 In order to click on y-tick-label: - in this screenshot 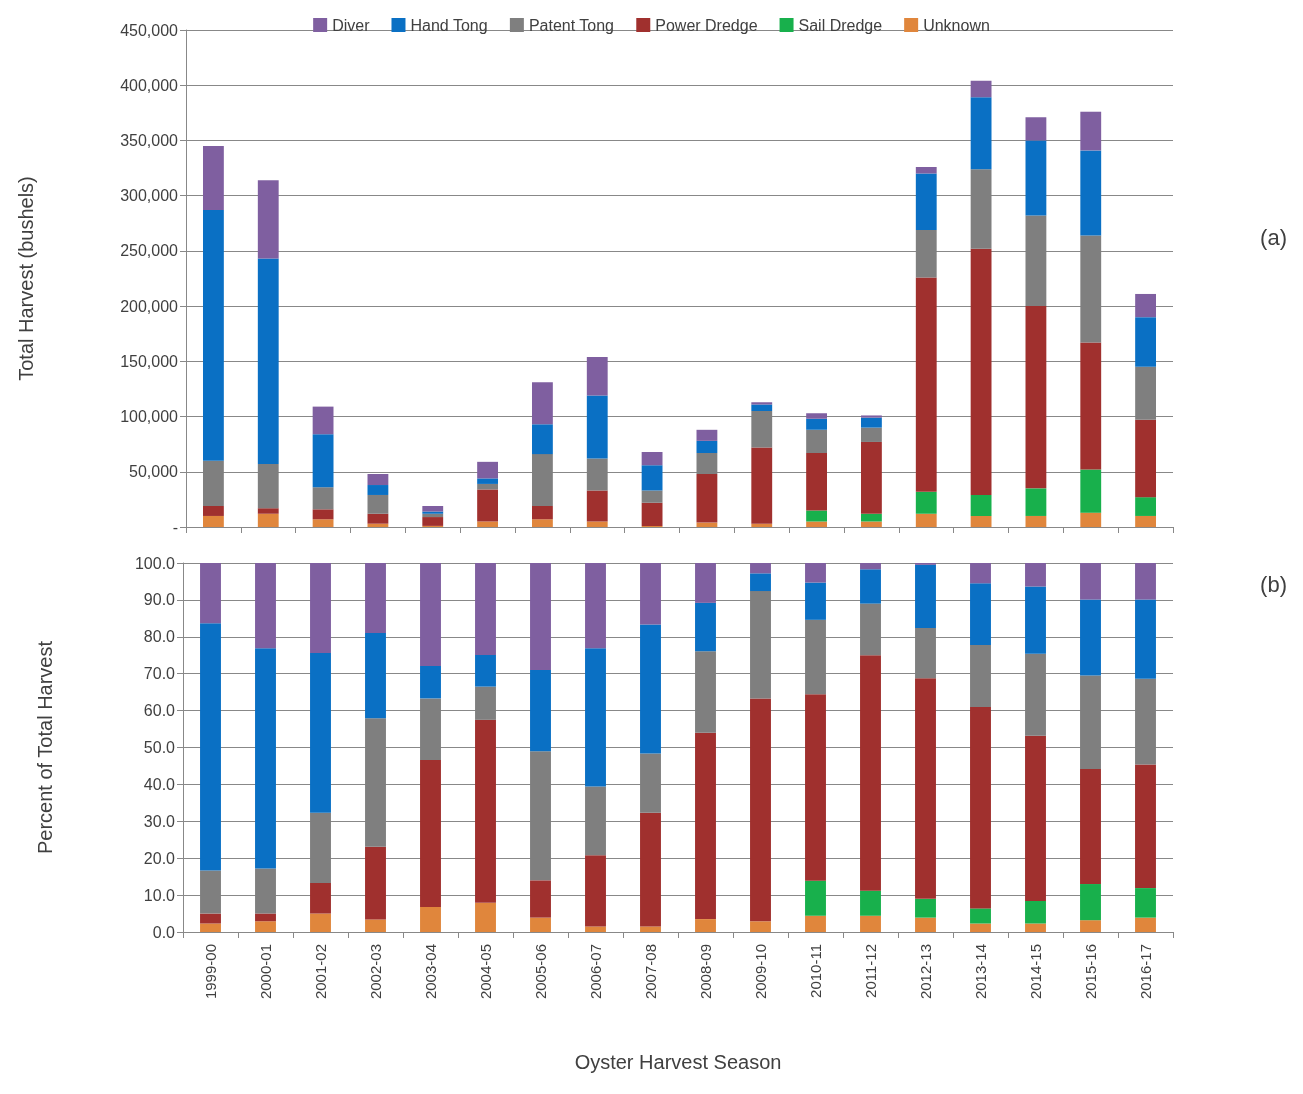, I will do `click(175, 527)`.